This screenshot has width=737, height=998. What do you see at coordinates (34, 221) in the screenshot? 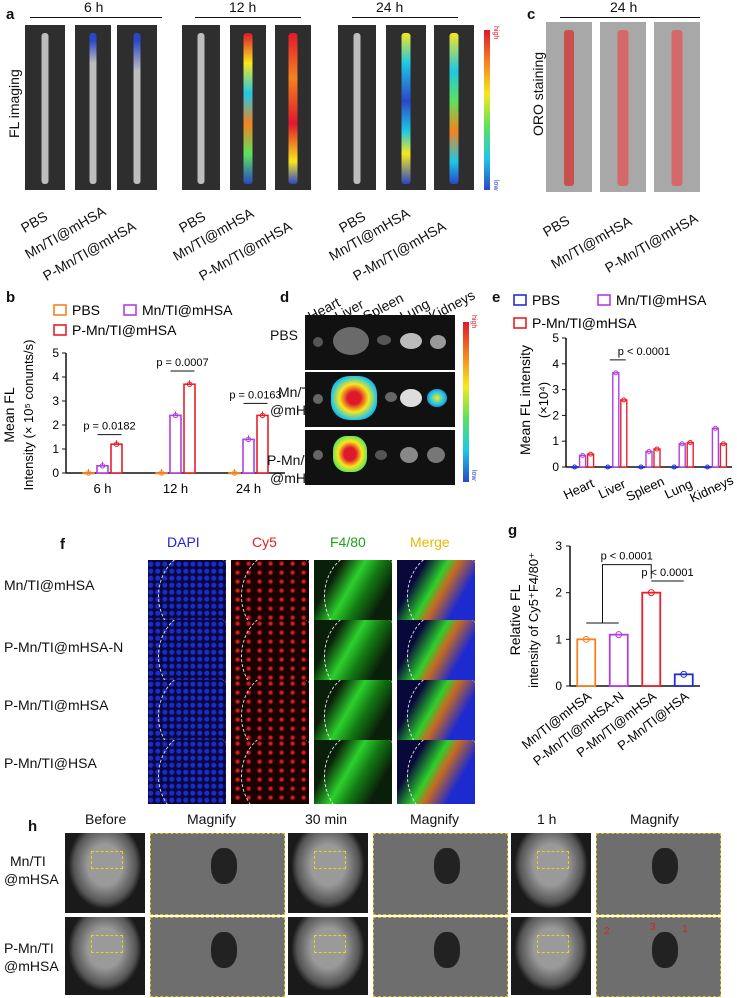
I see `a-label-6h-pbs: PBS` at bounding box center [34, 221].